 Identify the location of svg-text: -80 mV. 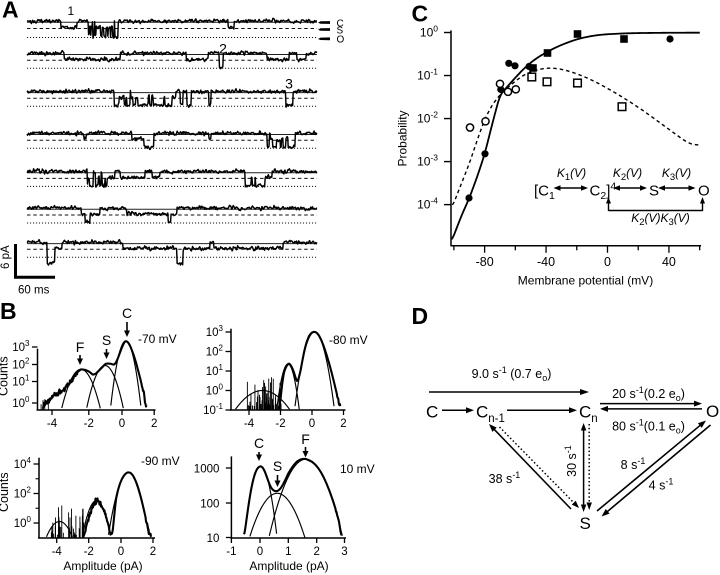
(348, 340).